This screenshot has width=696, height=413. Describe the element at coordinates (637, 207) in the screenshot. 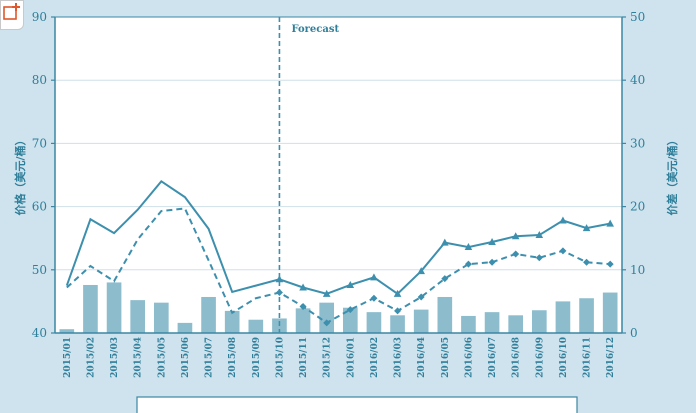

I see `right-tick-label: 20` at that location.